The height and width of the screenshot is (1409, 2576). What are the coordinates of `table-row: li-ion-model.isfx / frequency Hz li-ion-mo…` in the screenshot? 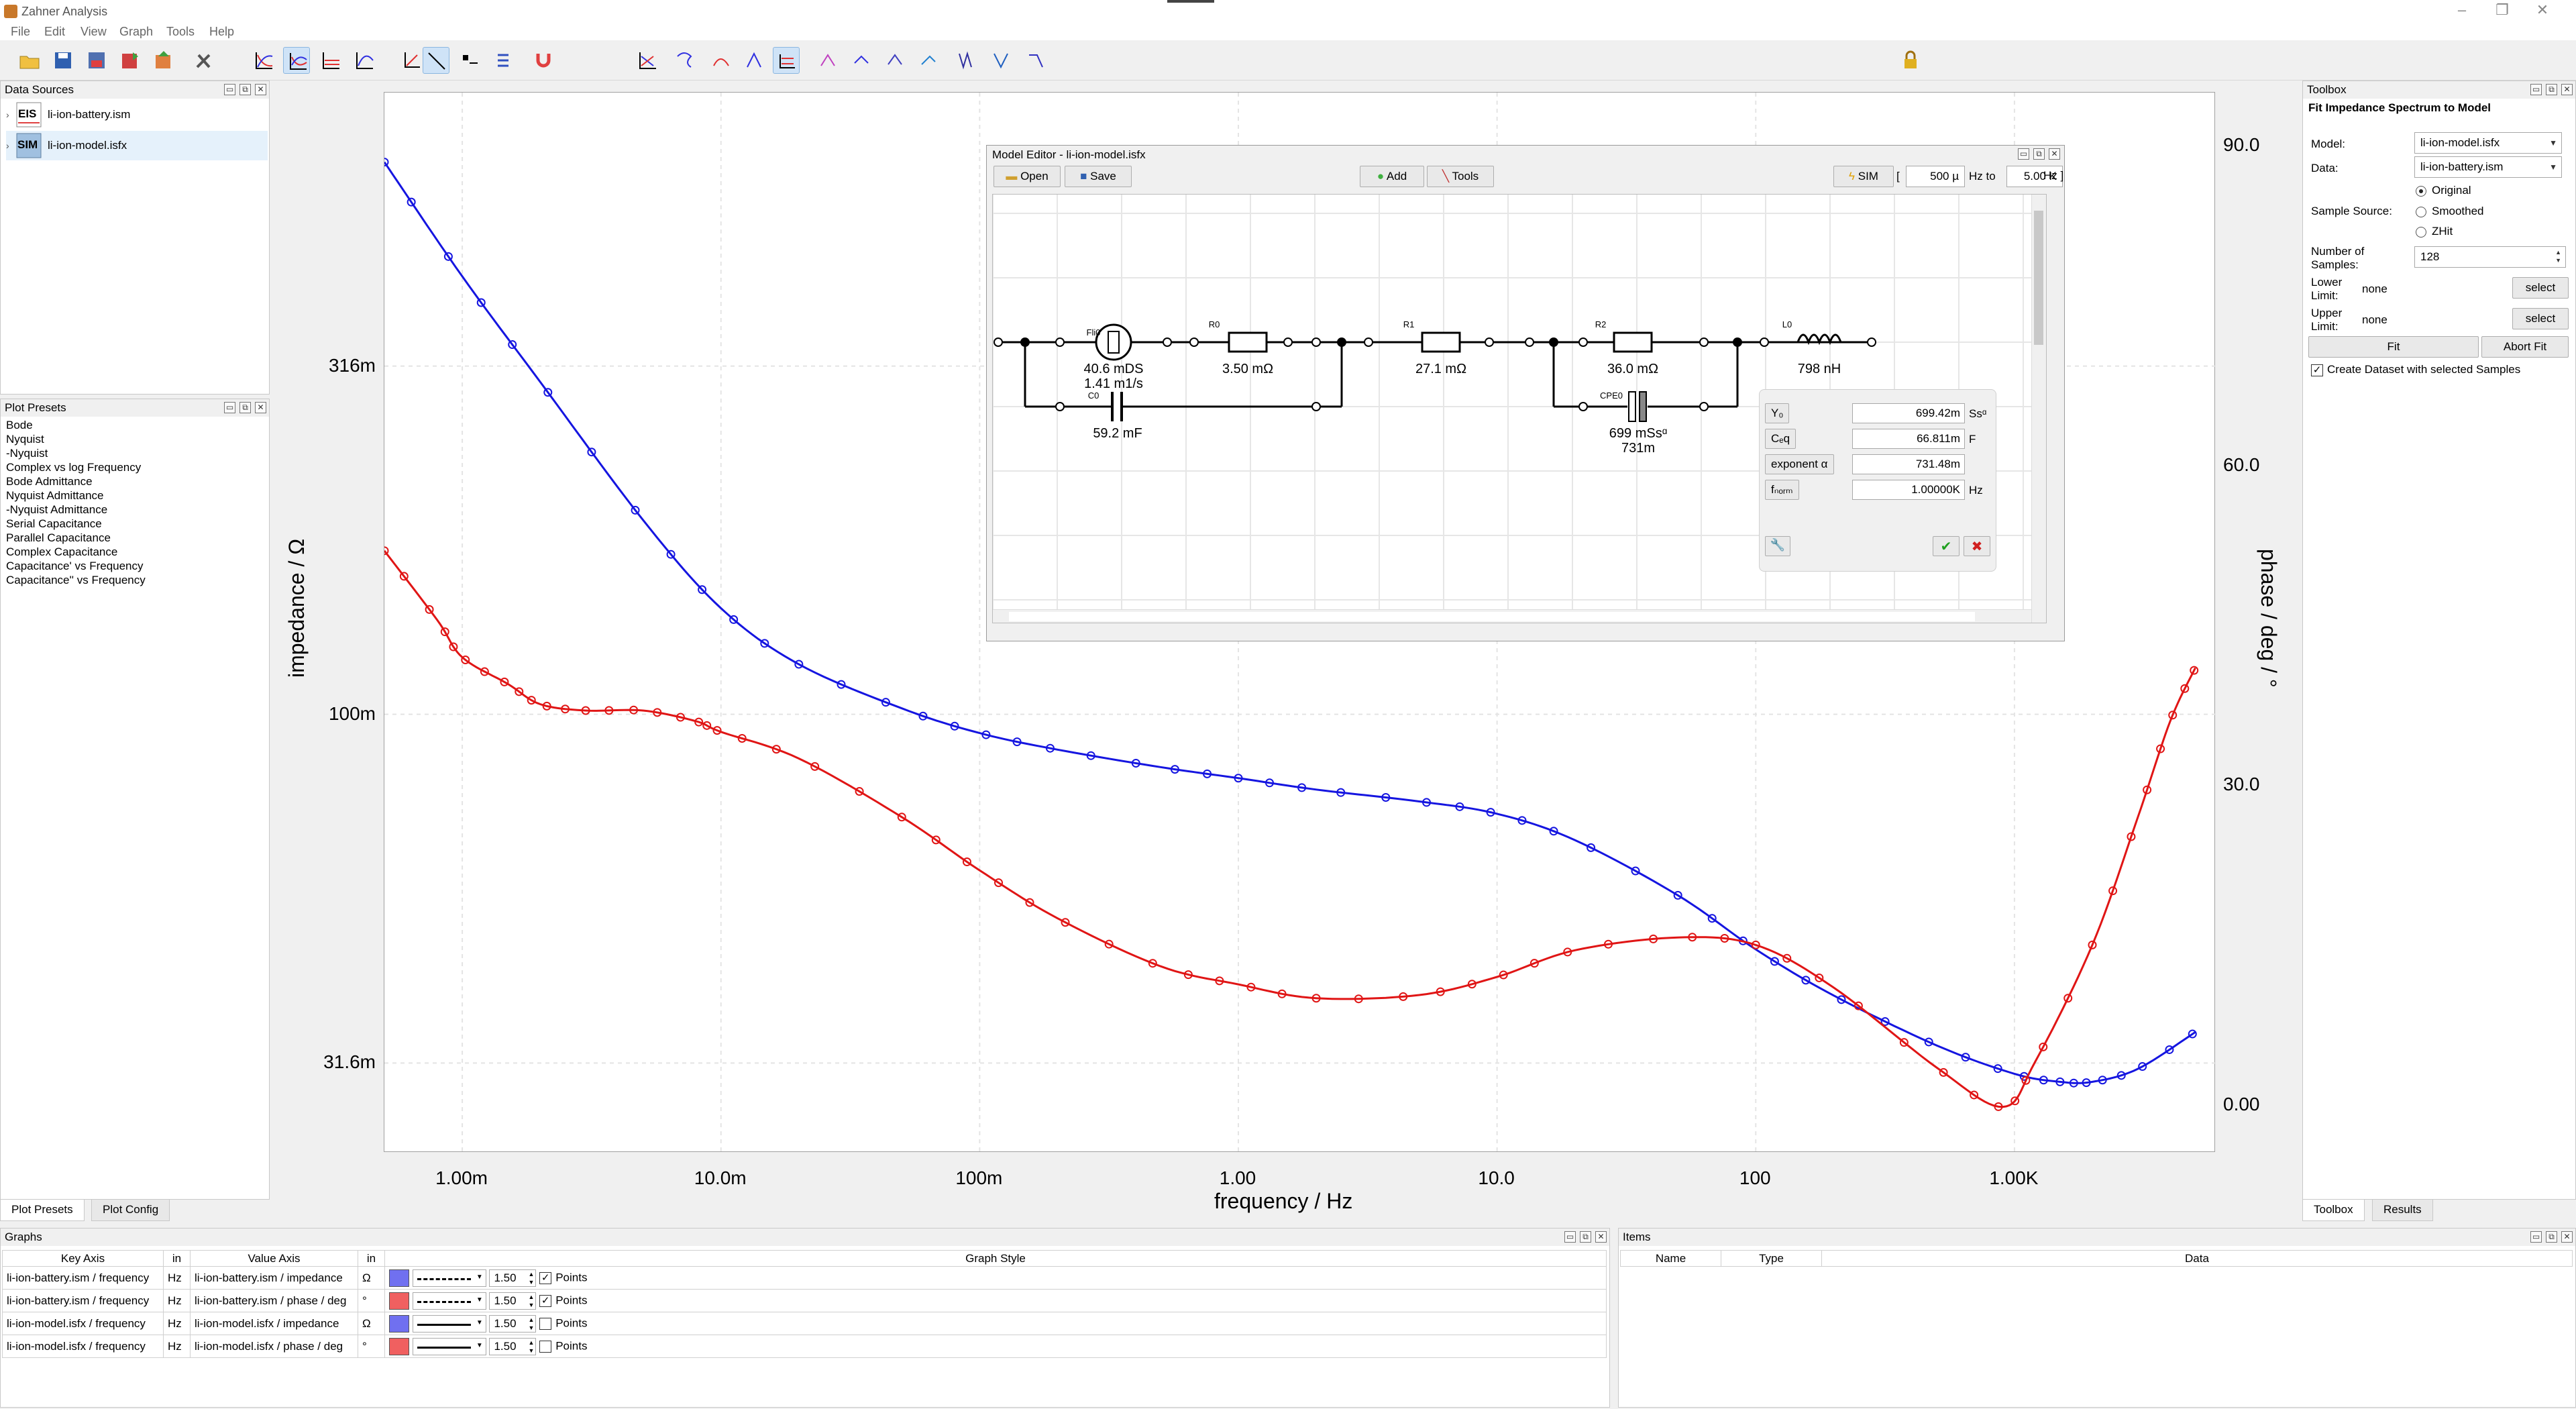 It's located at (804, 1323).